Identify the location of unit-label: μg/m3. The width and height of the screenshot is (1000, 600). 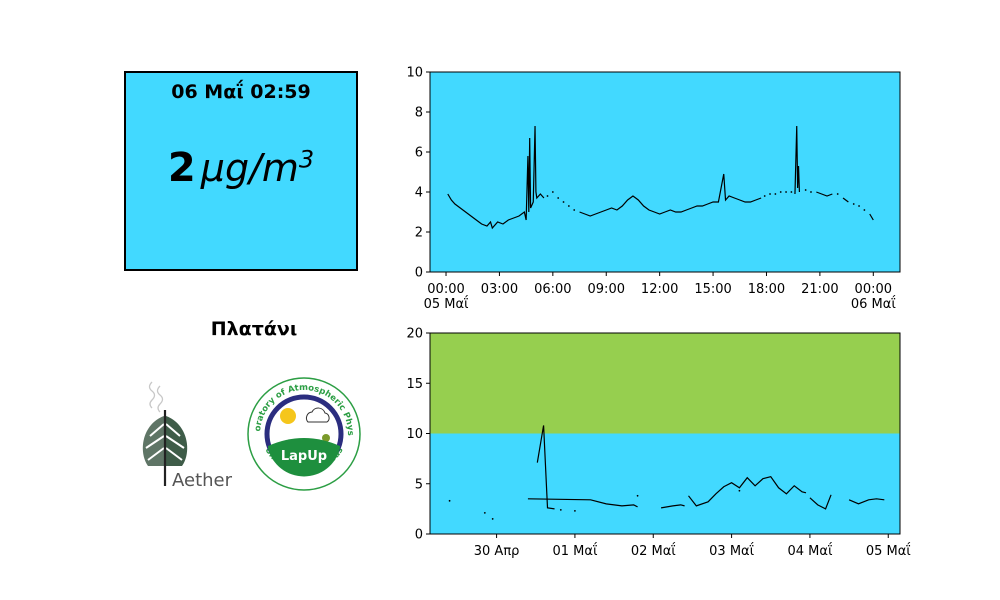
(257, 167).